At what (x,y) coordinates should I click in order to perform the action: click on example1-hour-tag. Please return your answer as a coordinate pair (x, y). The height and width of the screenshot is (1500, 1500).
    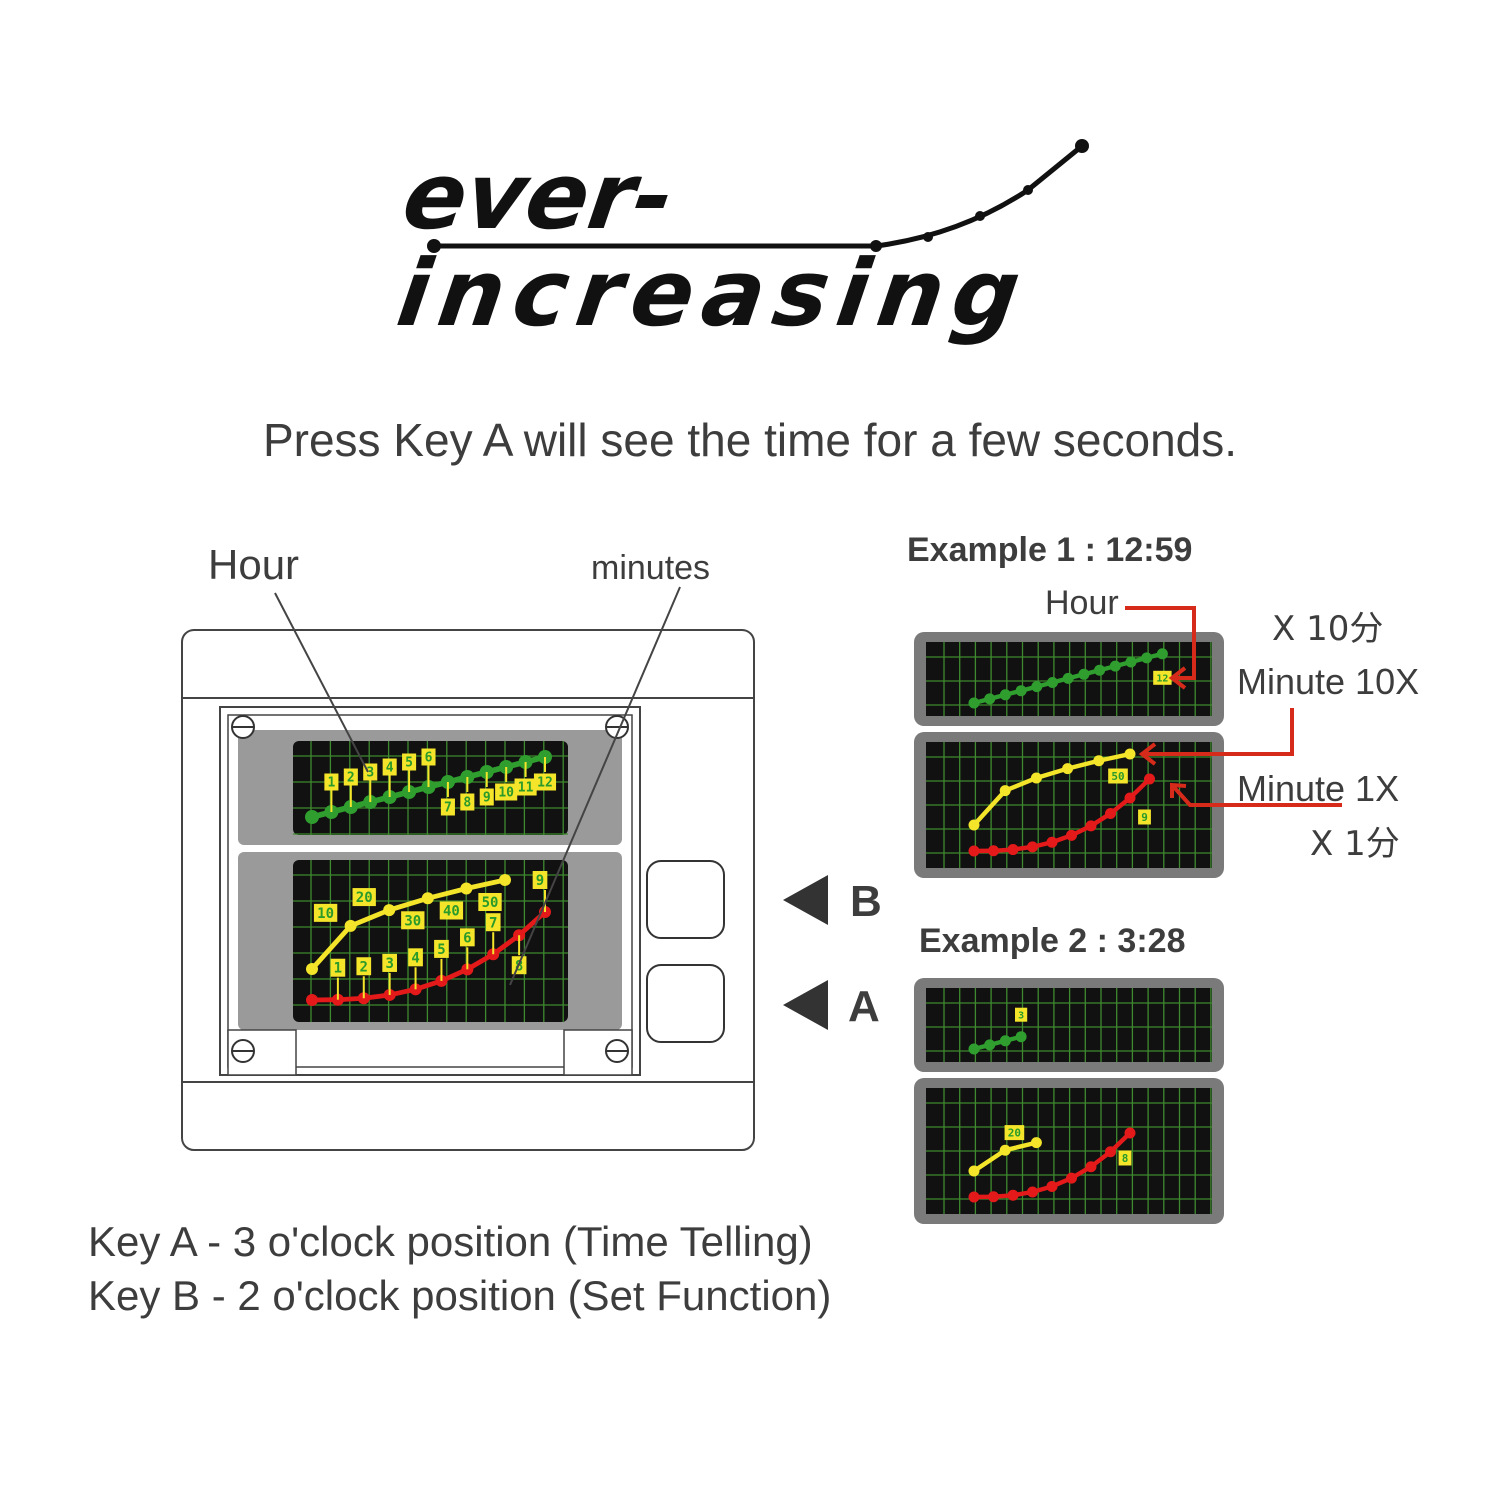
    Looking at the image, I should click on (1162, 677).